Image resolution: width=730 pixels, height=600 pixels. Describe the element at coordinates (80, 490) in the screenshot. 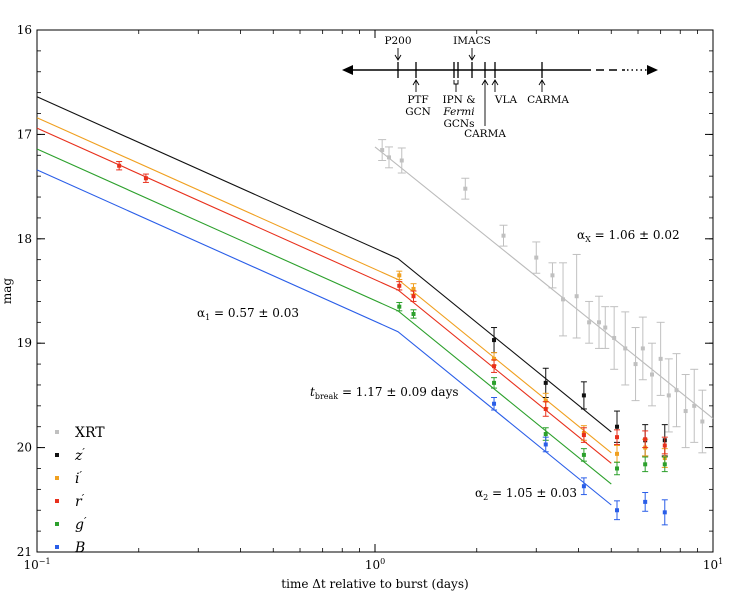

I see `legend: XRT z′ i′ r′ g′ B` at that location.